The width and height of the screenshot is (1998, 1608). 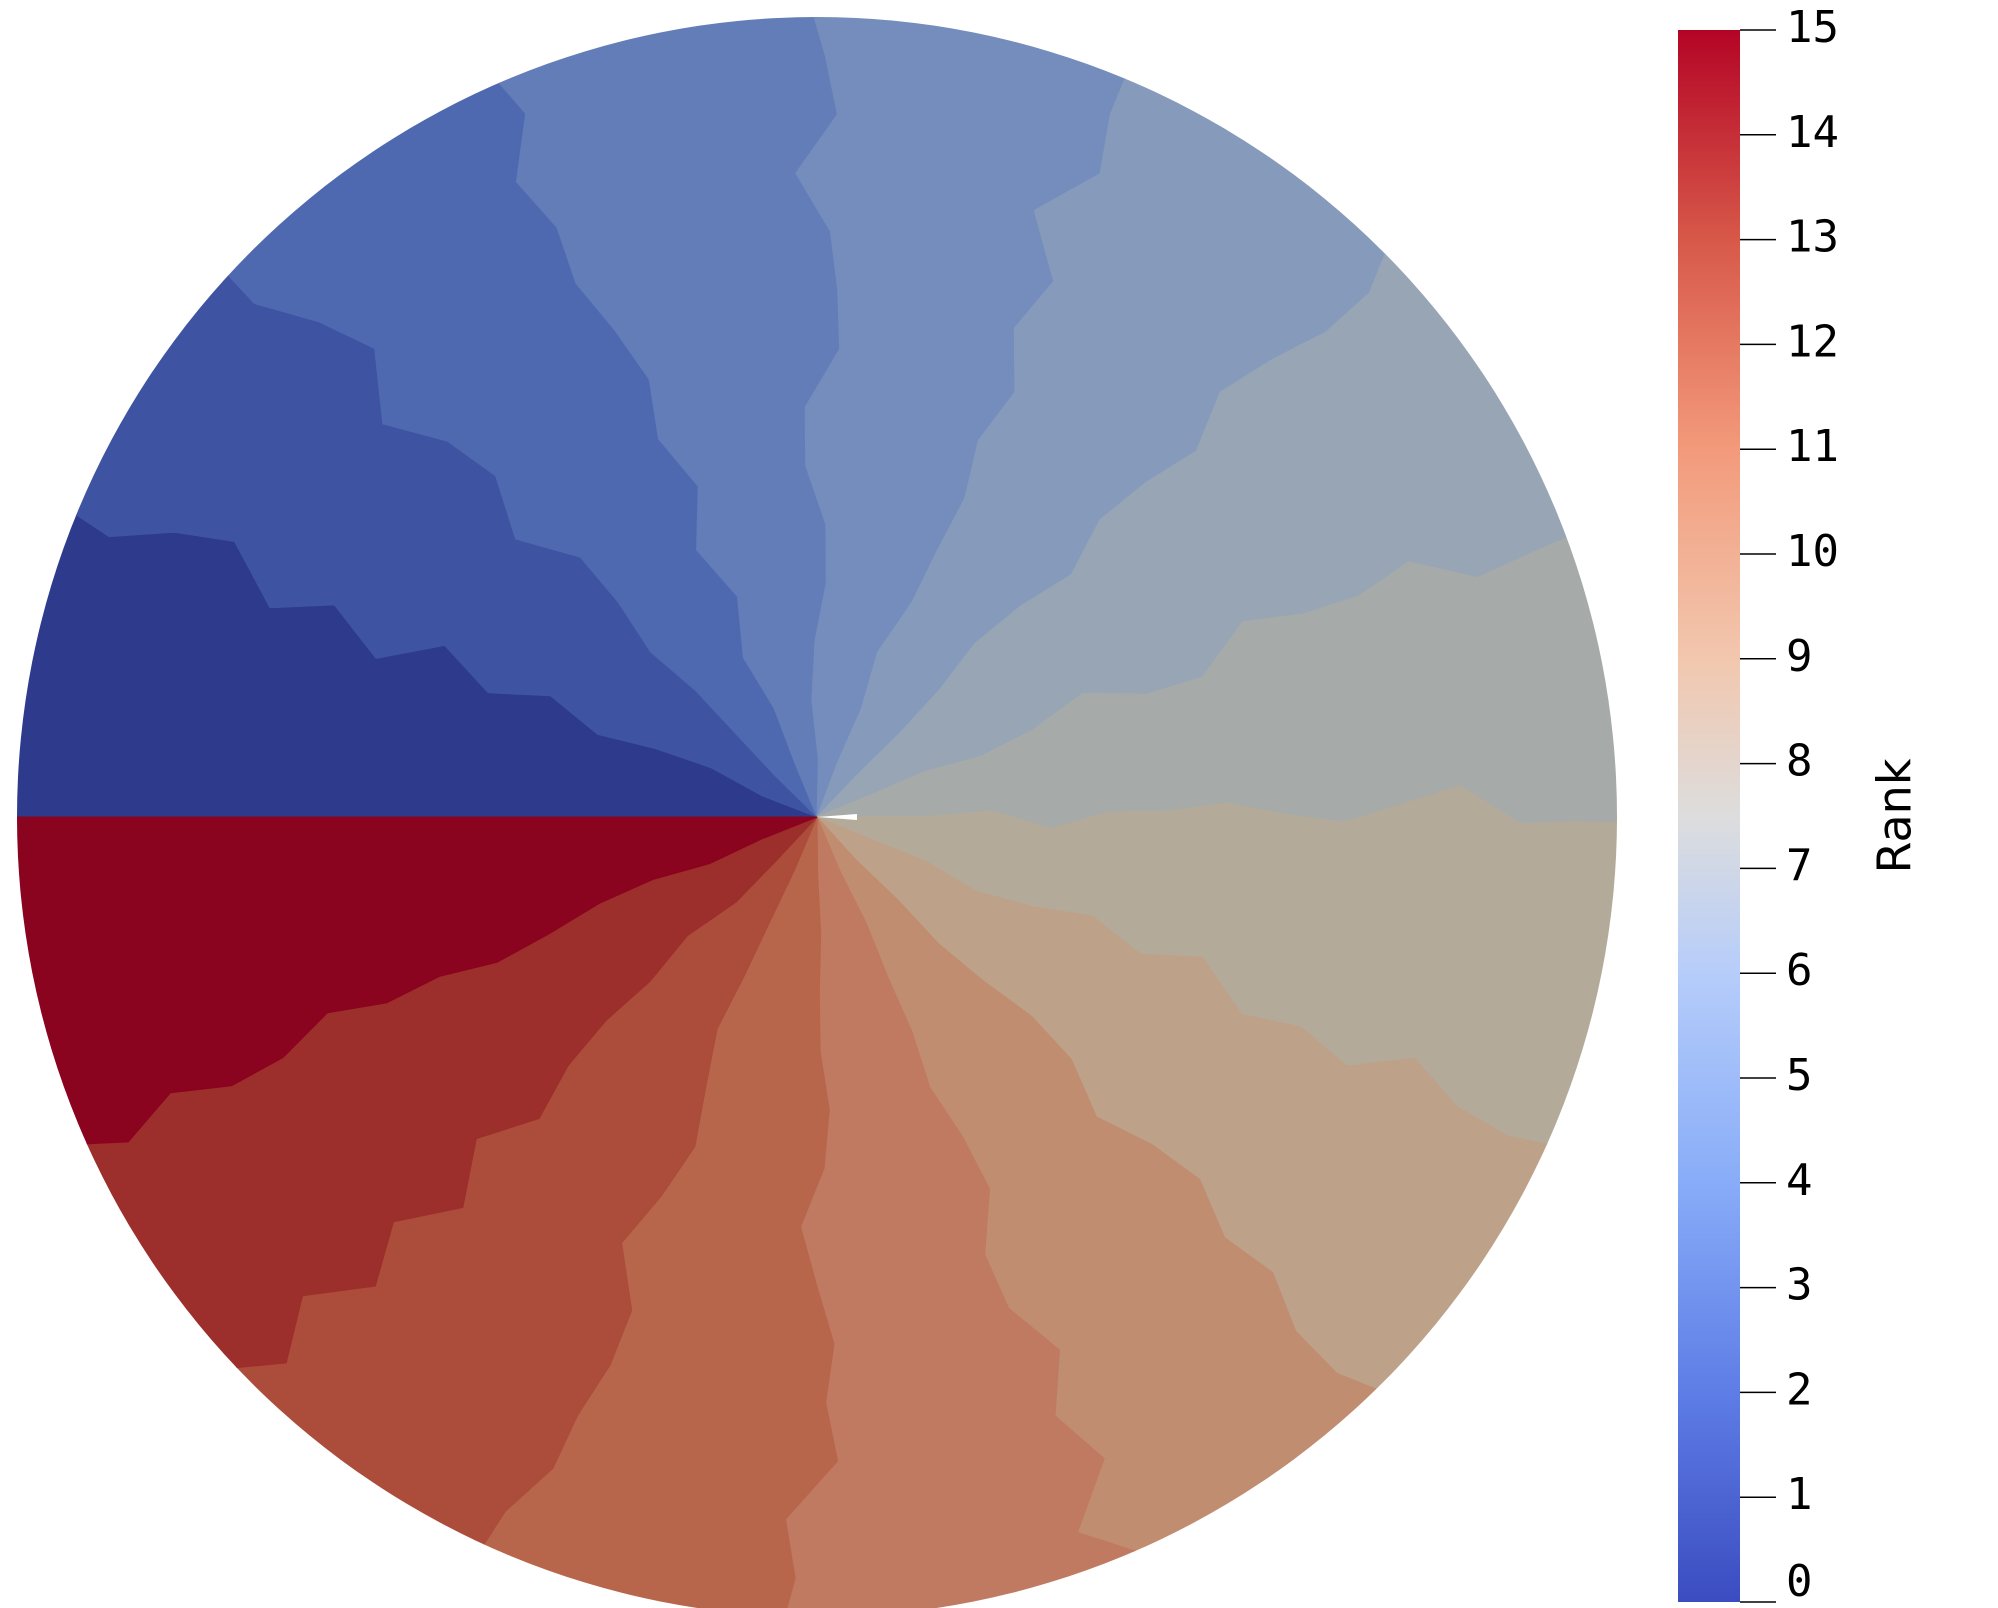 What do you see at coordinates (1799, 761) in the screenshot?
I see `colorbar-tick-label: 8` at bounding box center [1799, 761].